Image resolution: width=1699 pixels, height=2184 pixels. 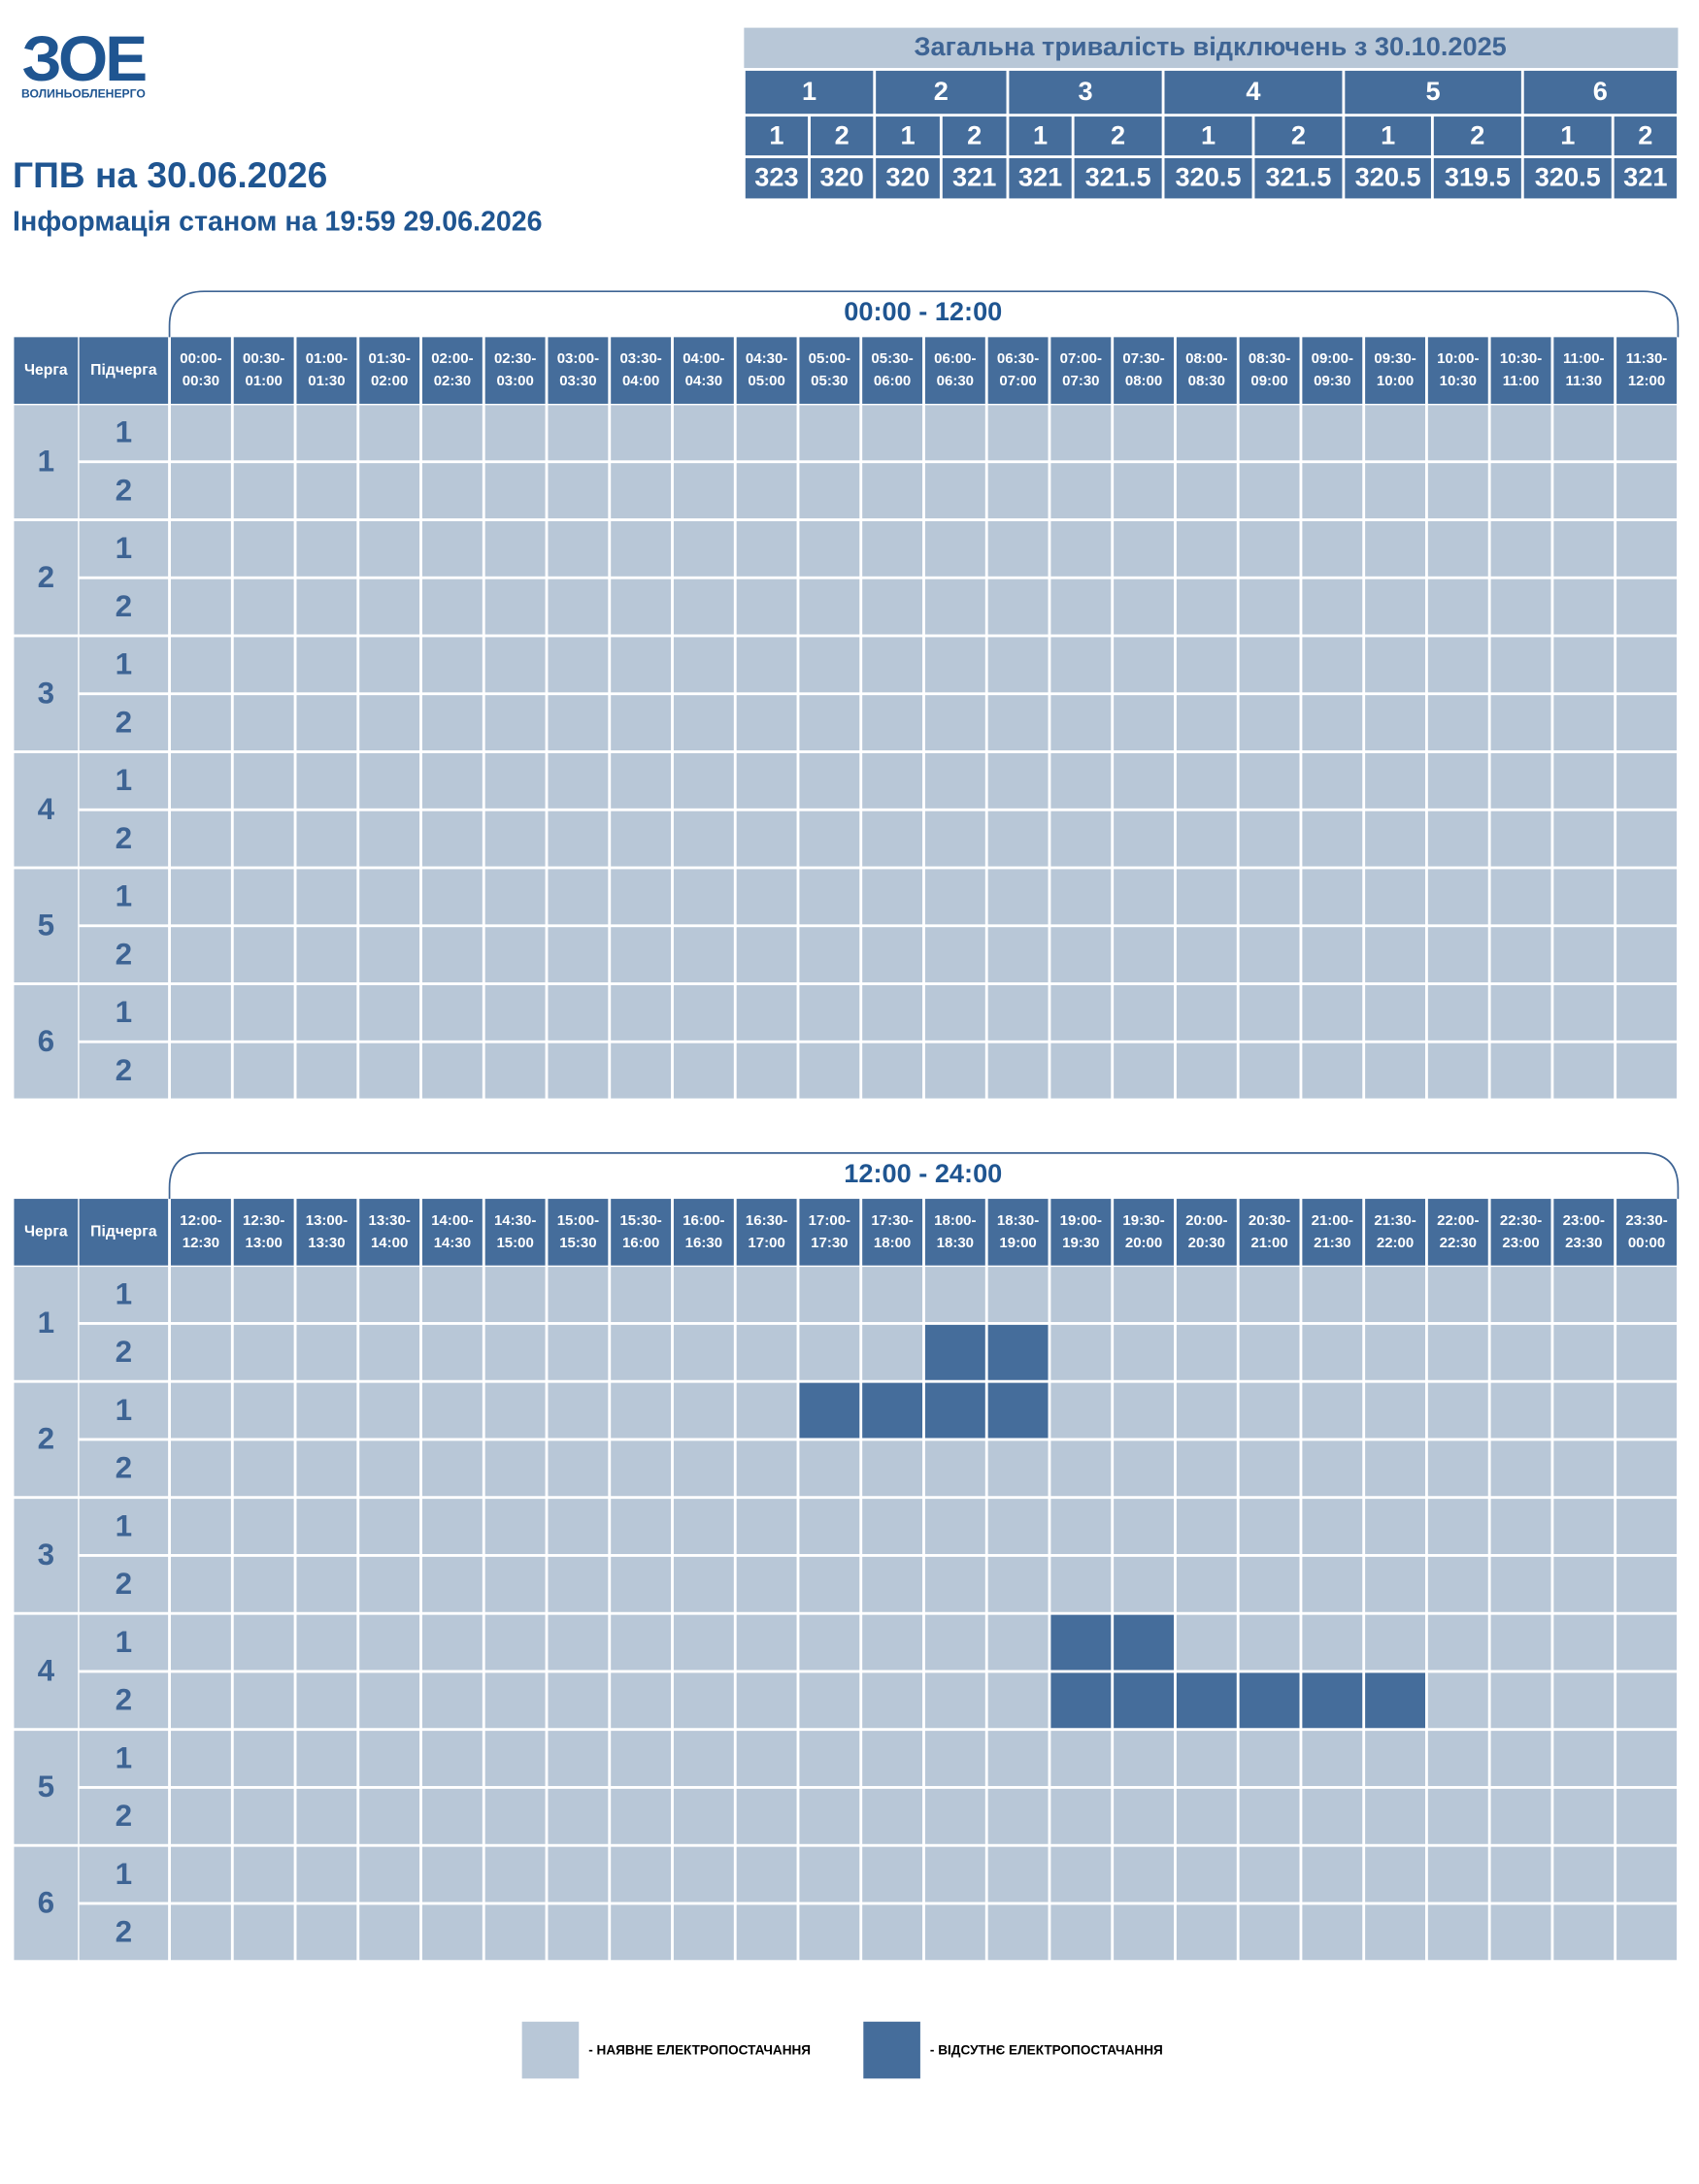 What do you see at coordinates (829, 358) in the screenshot?
I see `slot-start: 05:00-` at bounding box center [829, 358].